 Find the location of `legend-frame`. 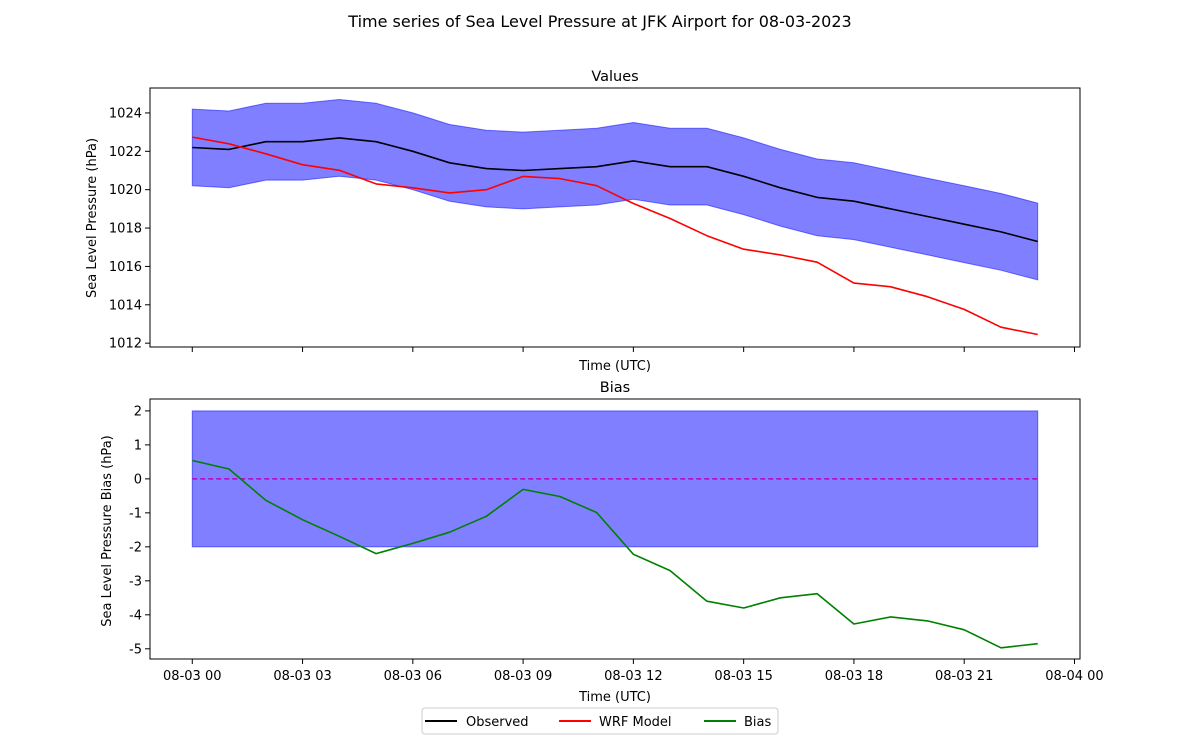

legend-frame is located at coordinates (600, 721).